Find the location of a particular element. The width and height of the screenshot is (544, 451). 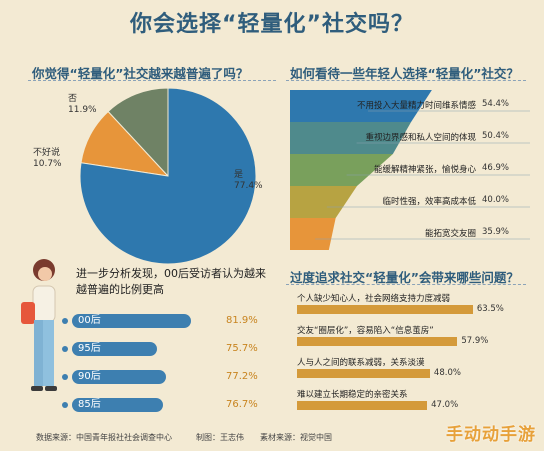

funnel-category-label: 不用投入大量精力时间维系情感 is located at coordinates (416, 106).